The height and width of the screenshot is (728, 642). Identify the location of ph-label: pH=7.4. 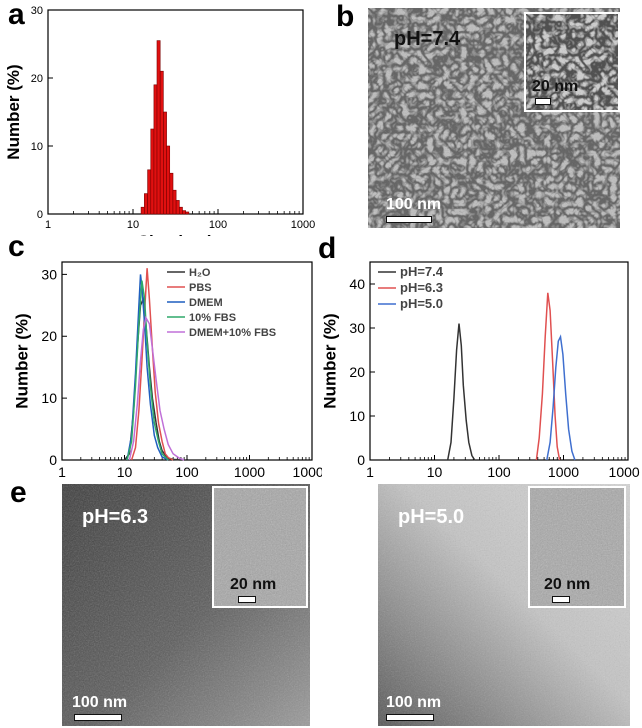
(427, 39).